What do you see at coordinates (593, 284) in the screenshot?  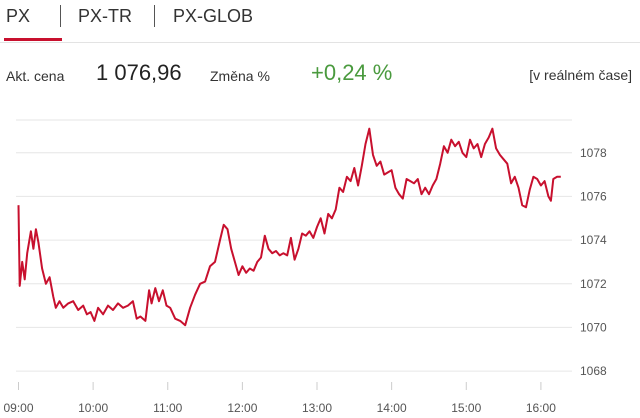 I see `y-tick-label: 1072` at bounding box center [593, 284].